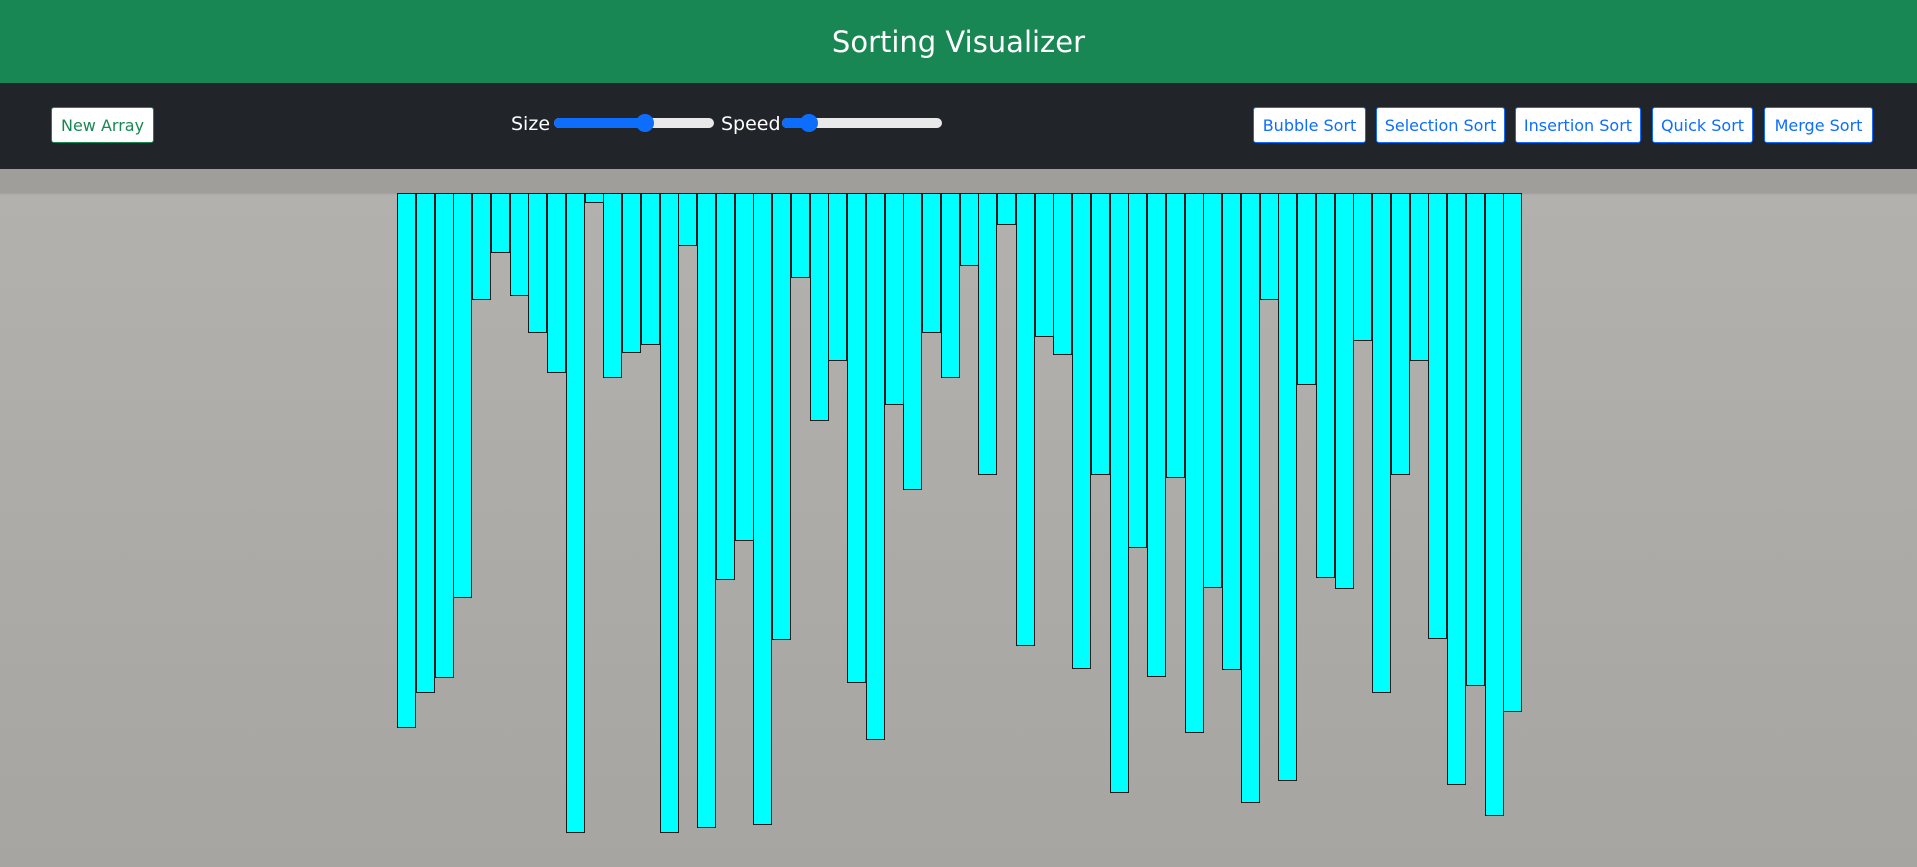 The image size is (1917, 867). I want to click on new-array-button: New Array, so click(102, 125).